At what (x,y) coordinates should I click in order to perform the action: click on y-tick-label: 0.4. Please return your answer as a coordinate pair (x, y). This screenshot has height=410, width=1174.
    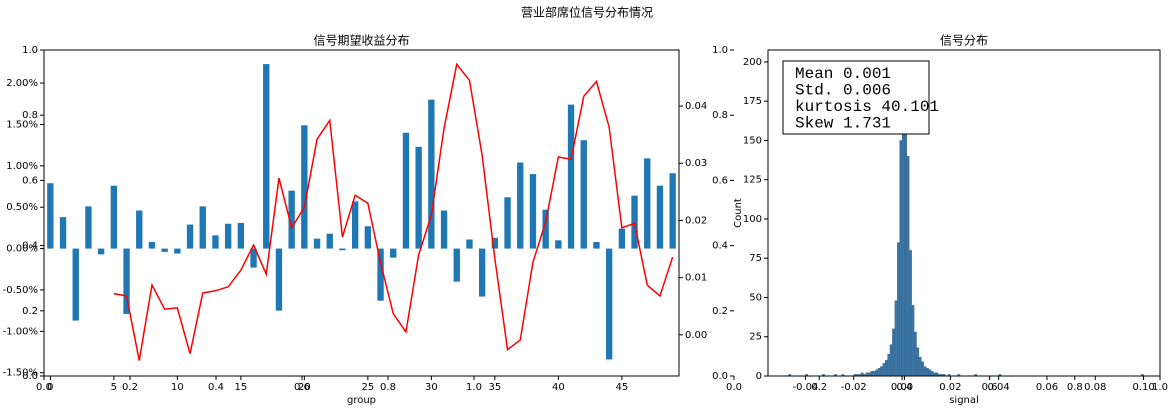
    Looking at the image, I should click on (30, 246).